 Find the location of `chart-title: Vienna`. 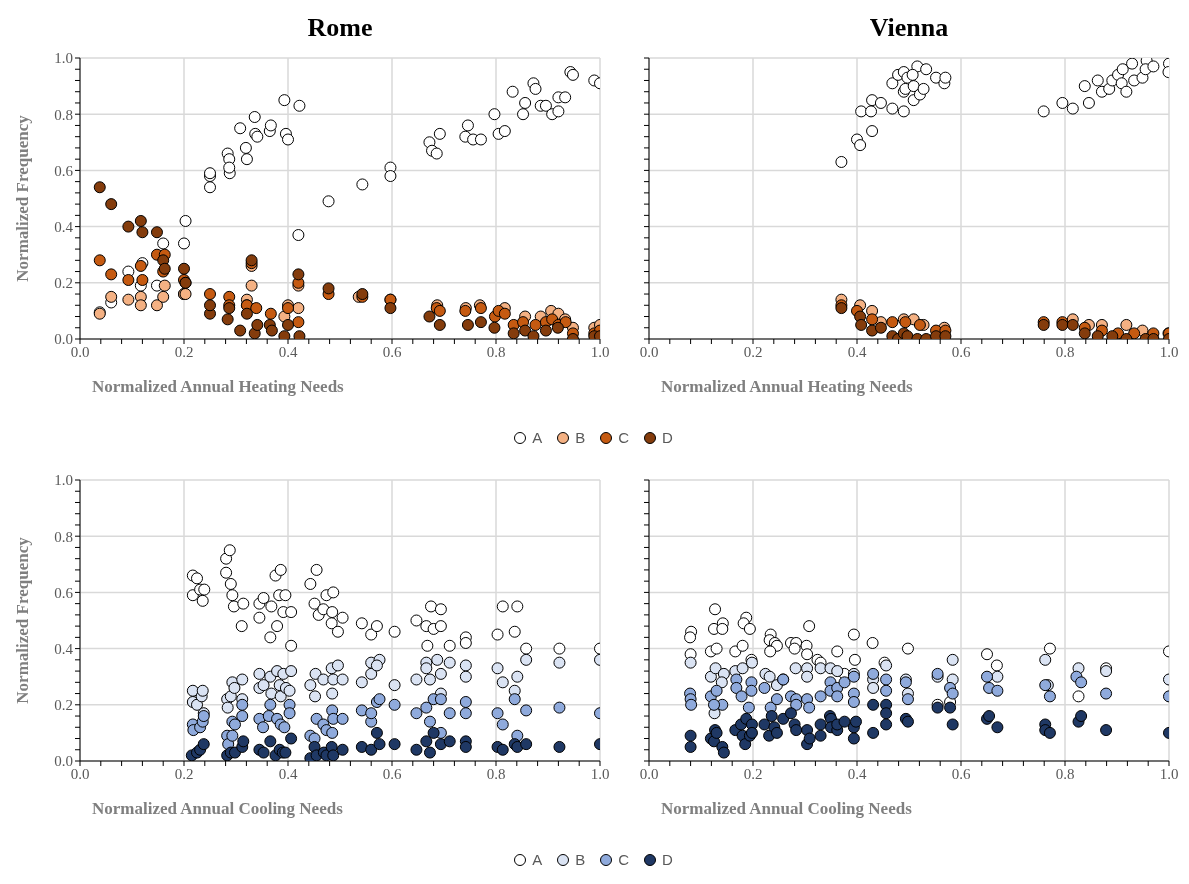

chart-title: Vienna is located at coordinates (909, 28).